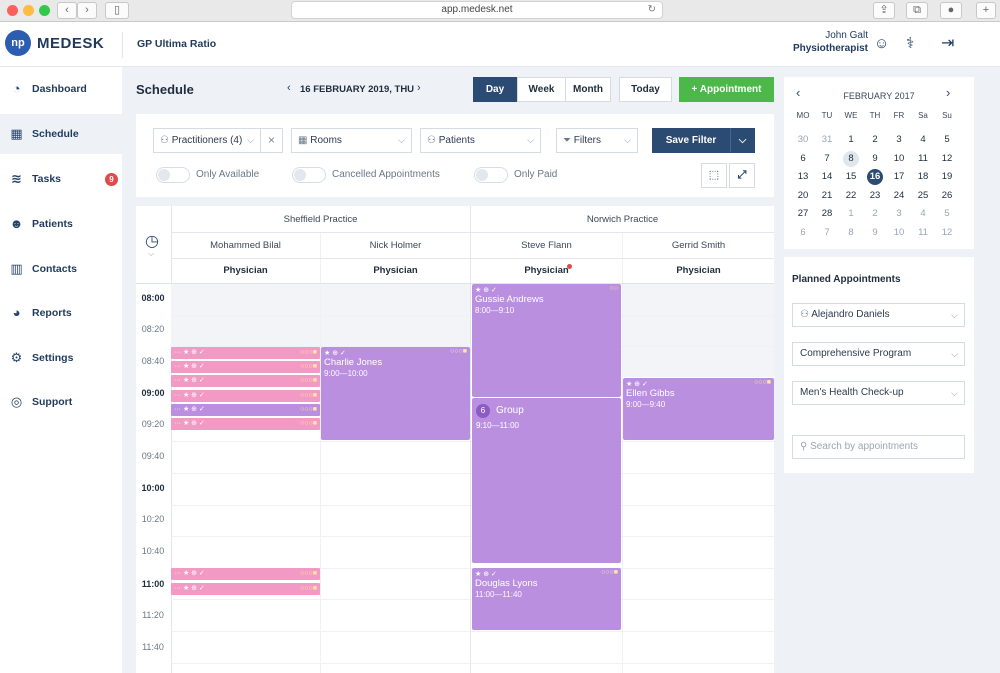  Describe the element at coordinates (546, 480) in the screenshot. I see `group-appointment-card: 6 Group 9:10—11:00` at that location.